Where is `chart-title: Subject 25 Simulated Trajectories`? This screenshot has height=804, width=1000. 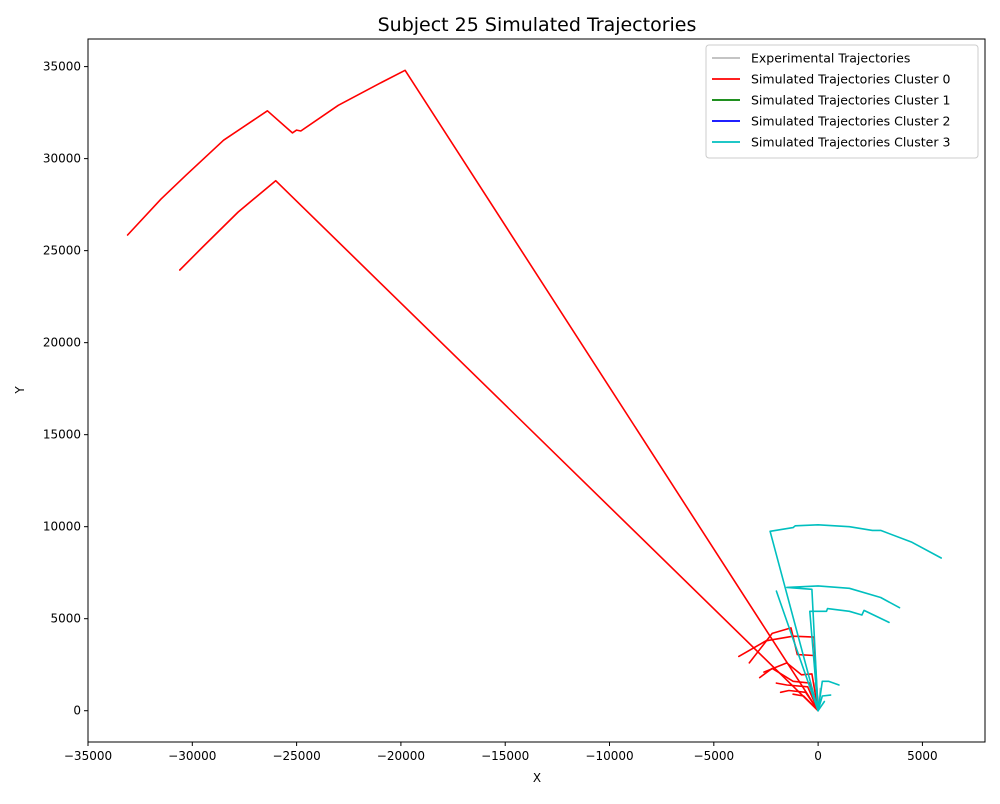
chart-title: Subject 25 Simulated Trajectories is located at coordinates (537, 25).